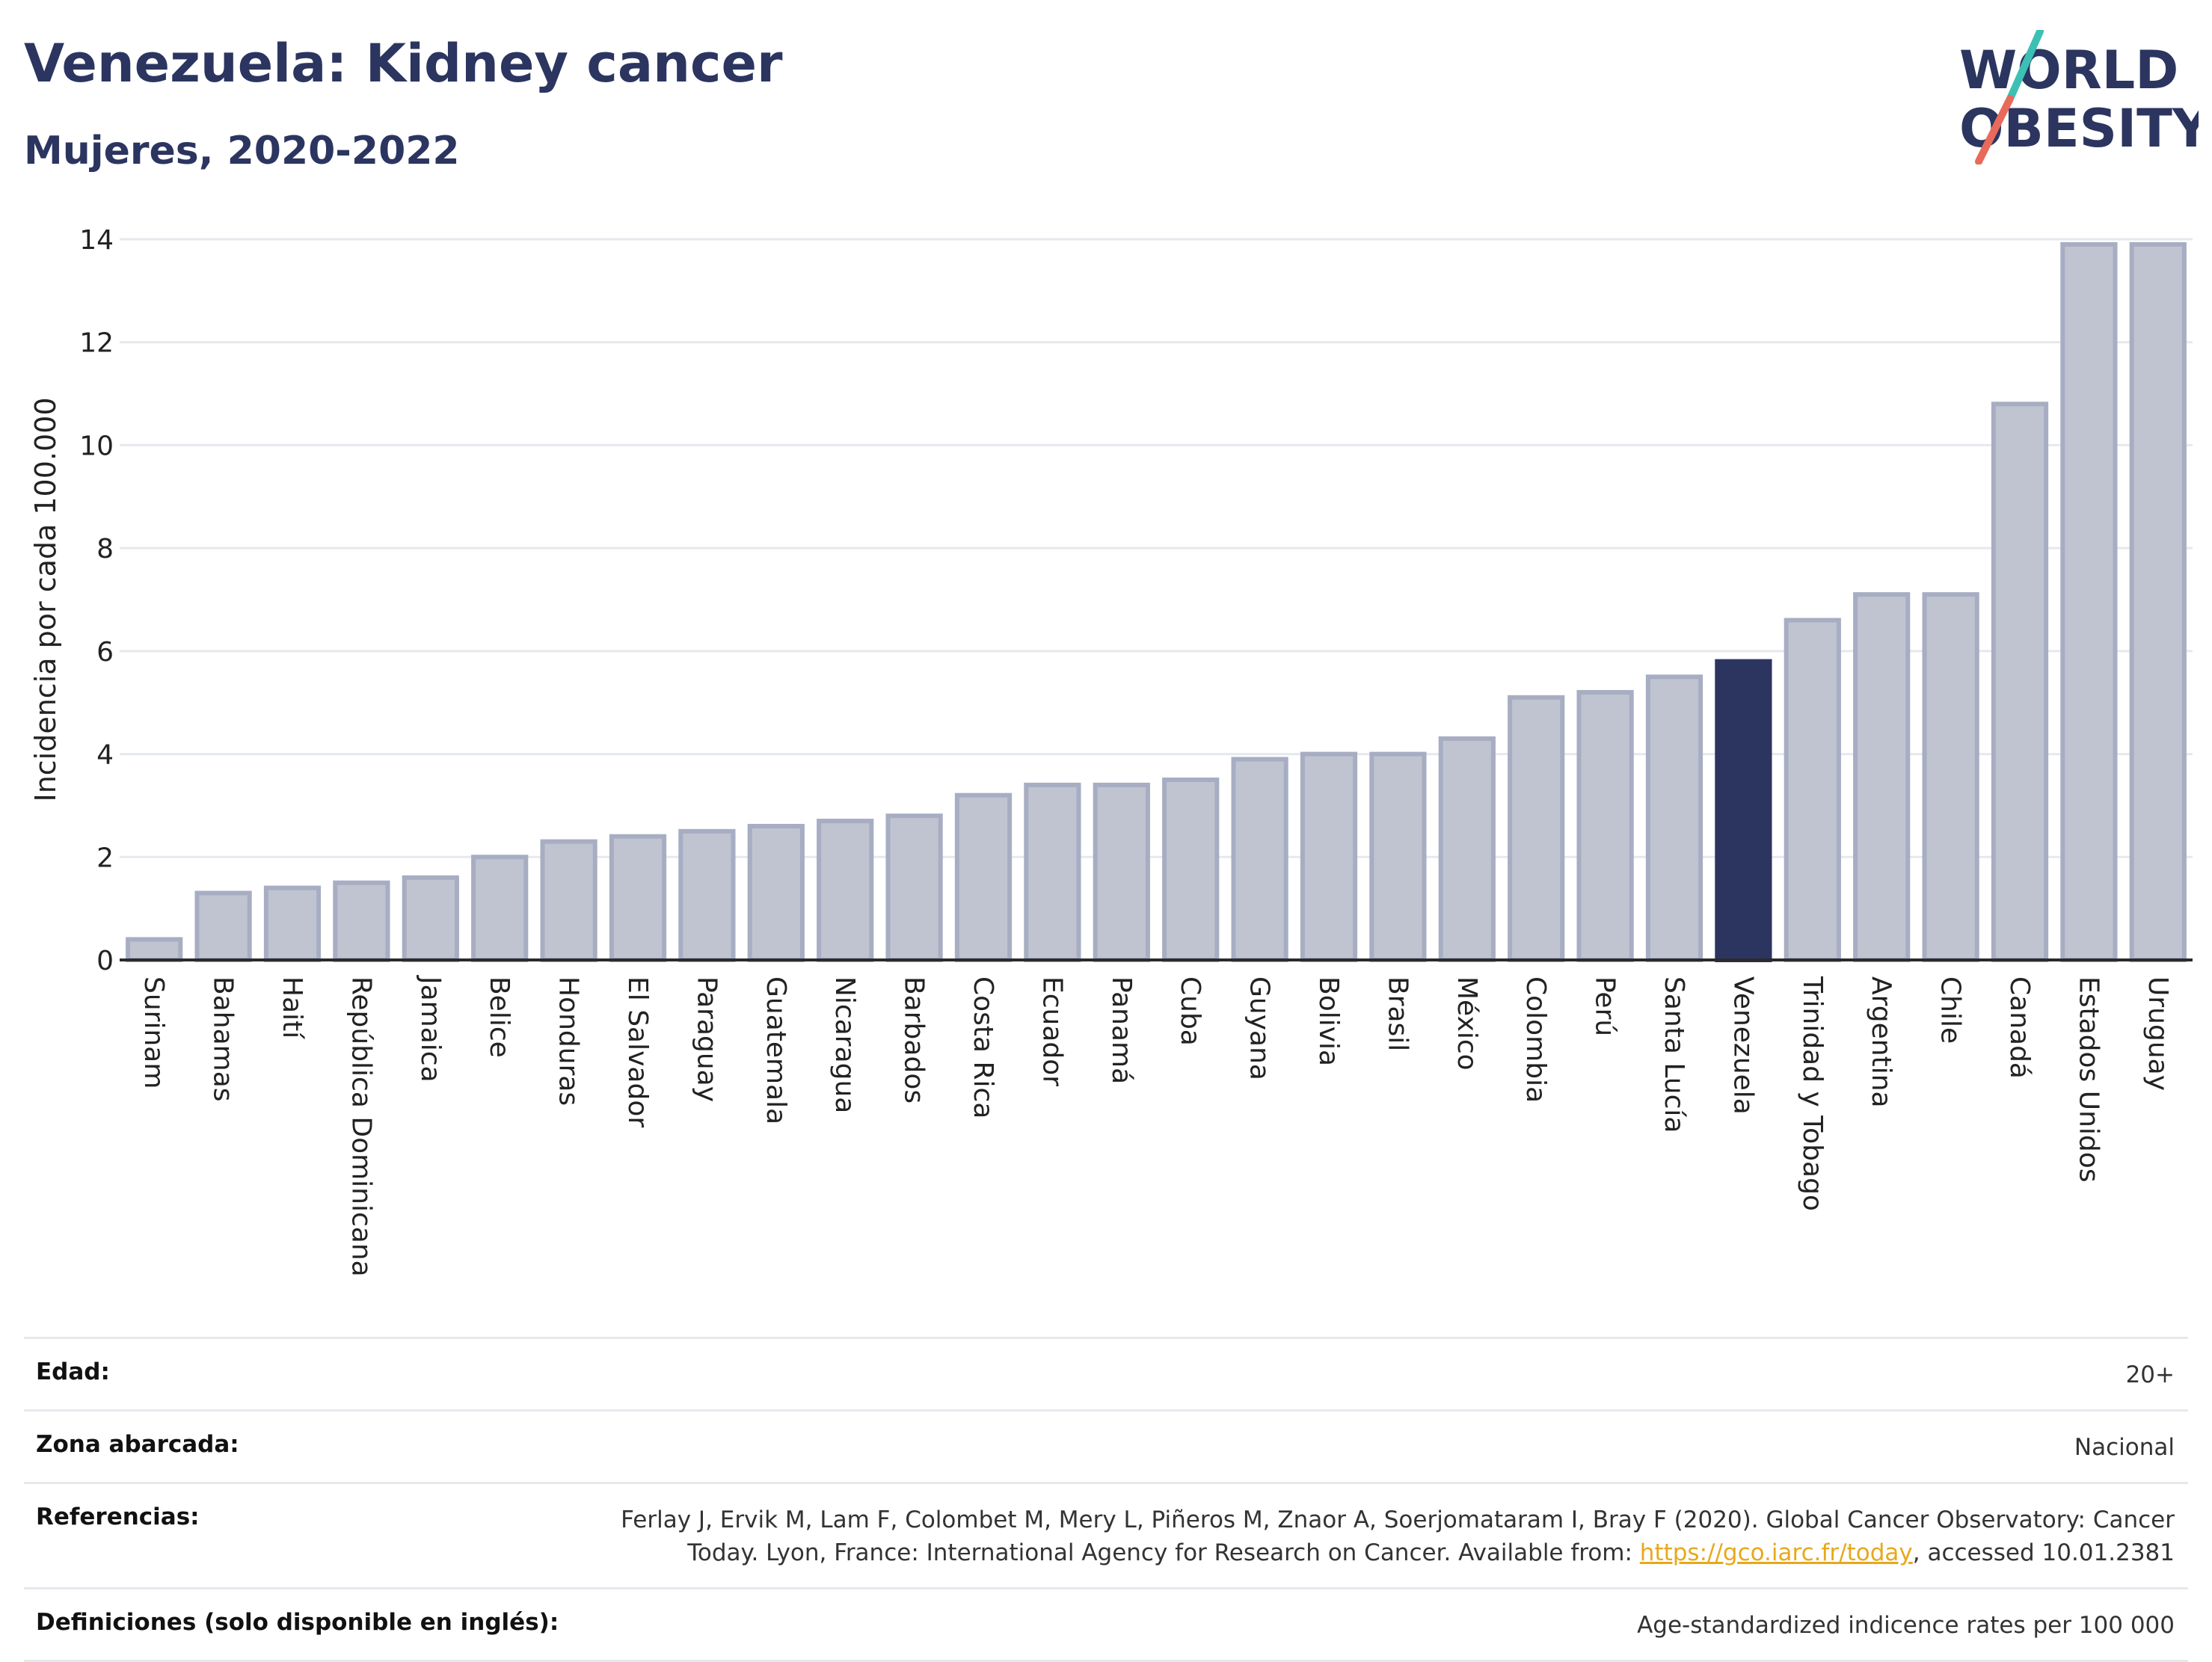  I want to click on bar-venezuela, so click(1743, 811).